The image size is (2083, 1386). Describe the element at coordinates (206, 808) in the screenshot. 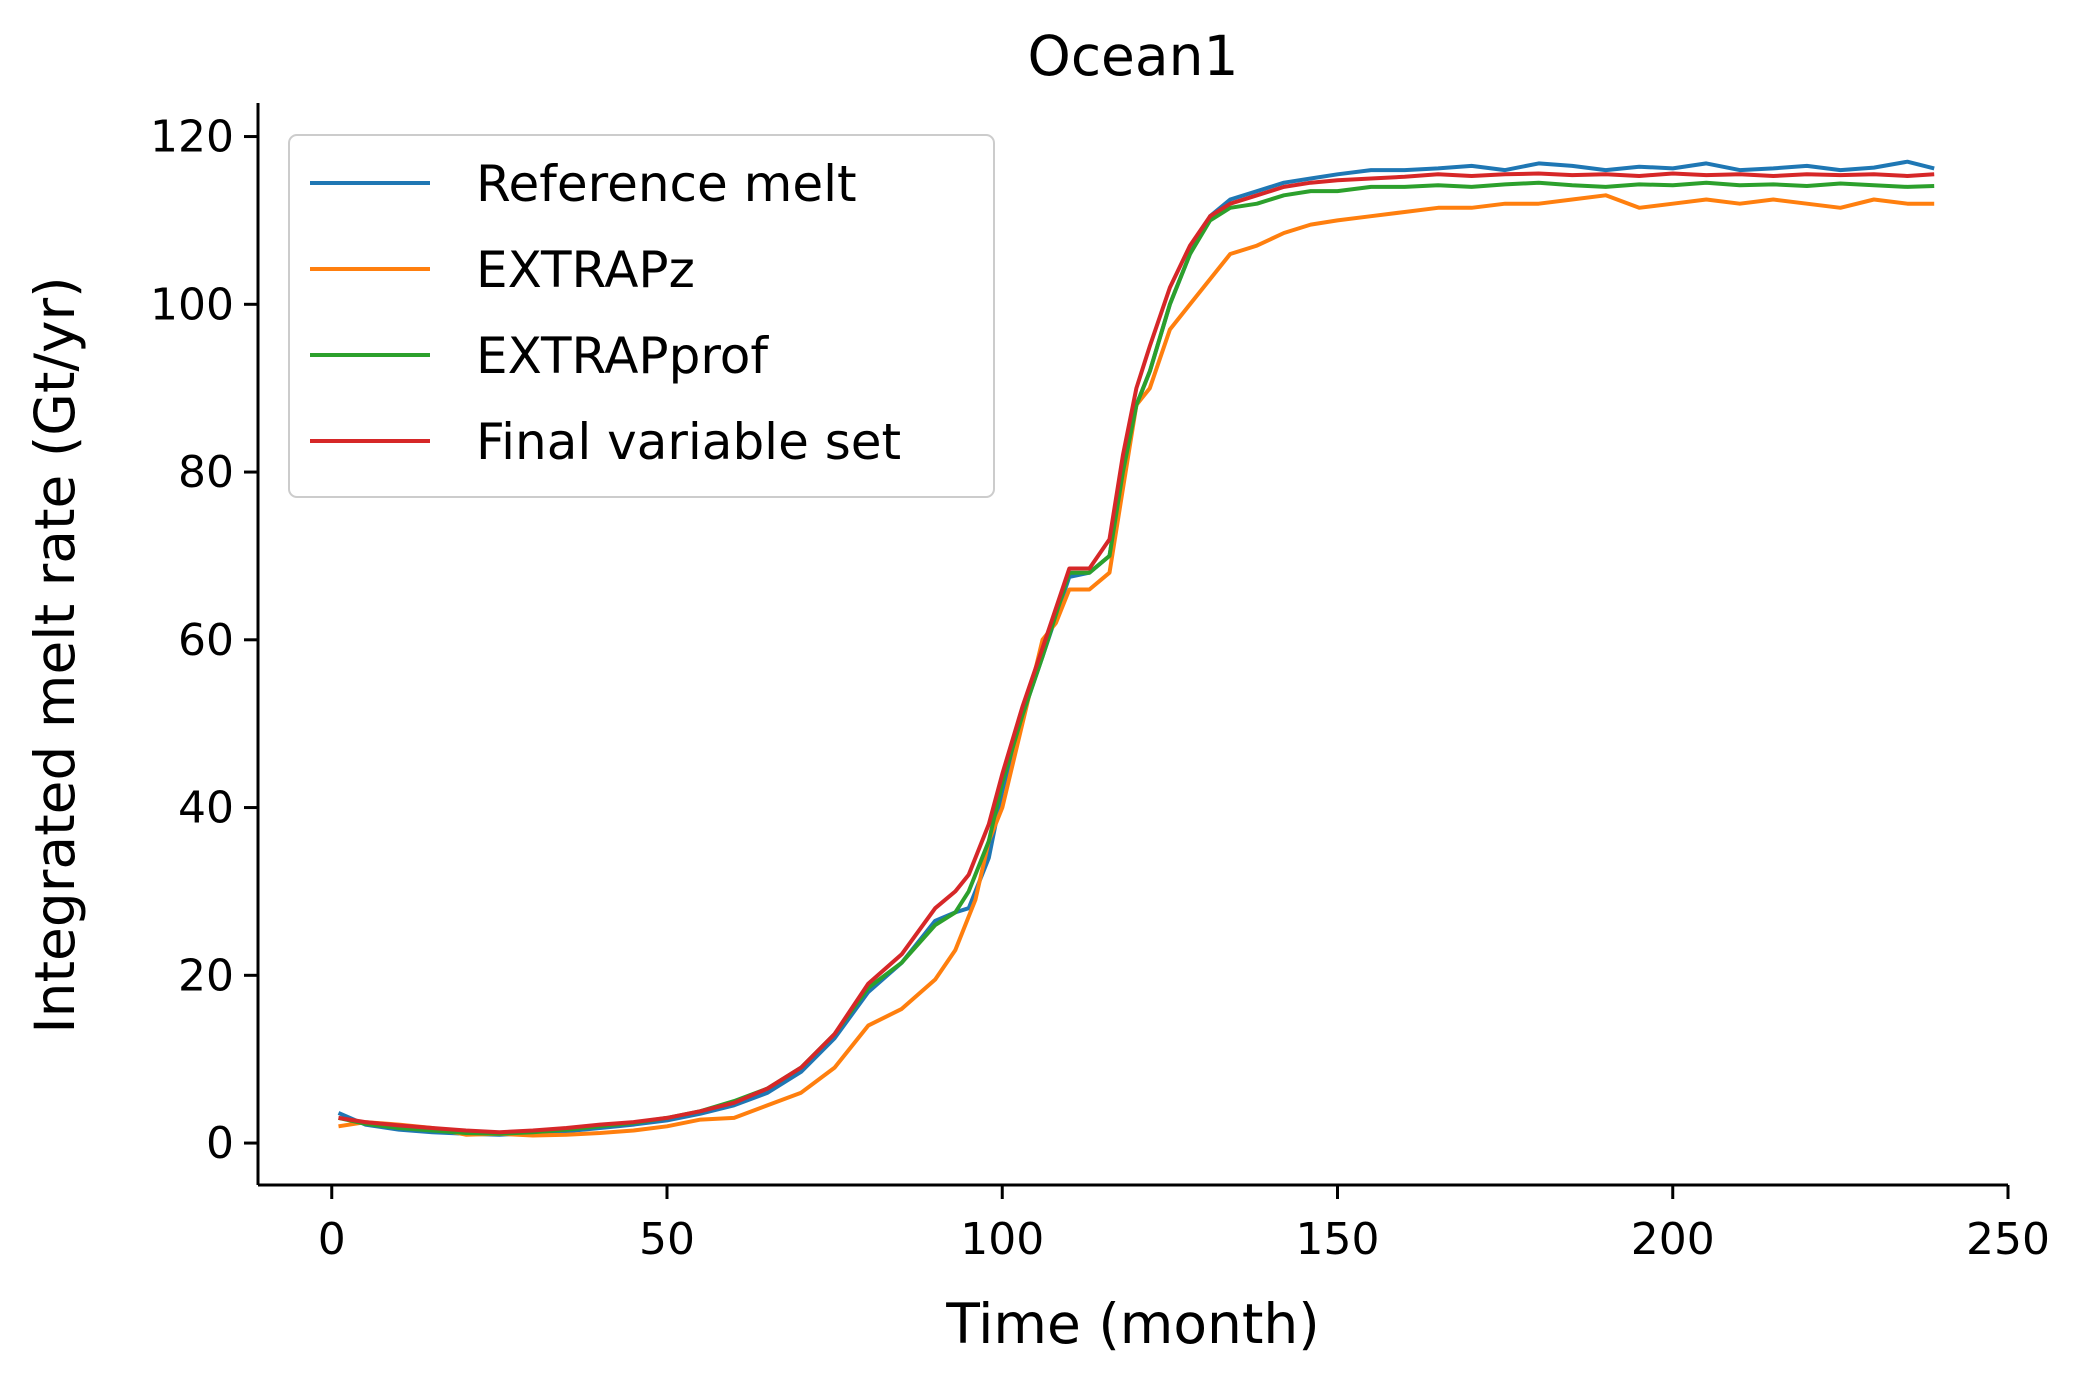

I see `y-tick-label: 40` at that location.